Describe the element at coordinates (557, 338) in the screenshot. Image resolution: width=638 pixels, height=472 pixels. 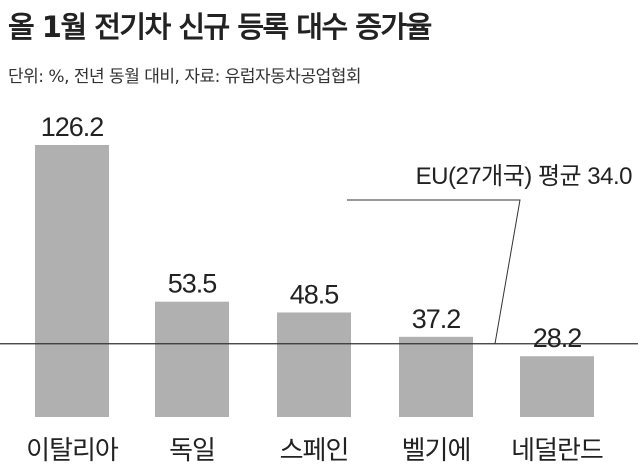
I see `value-label-5: 28.2` at that location.